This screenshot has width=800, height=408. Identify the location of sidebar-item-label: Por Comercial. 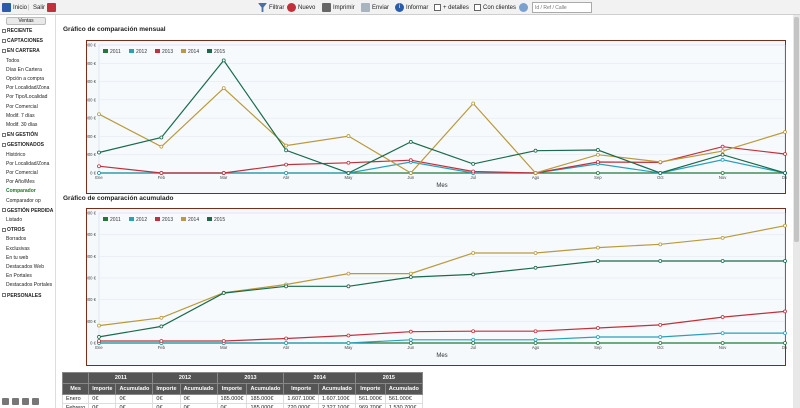
(22, 106).